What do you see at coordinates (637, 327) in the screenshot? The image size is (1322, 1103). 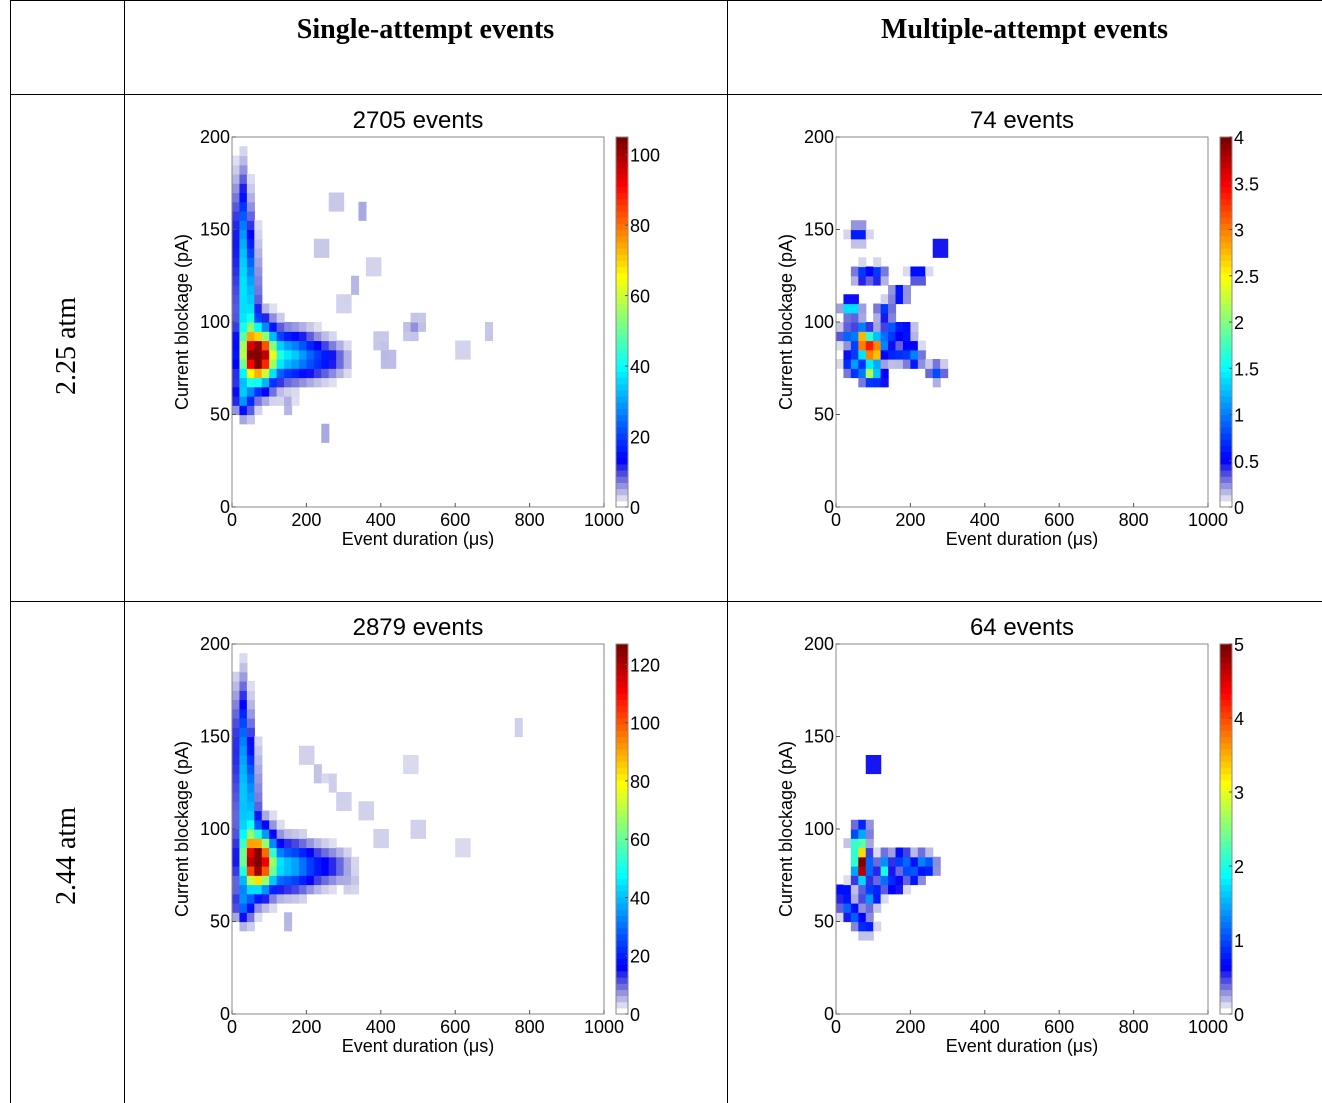 I see `colorbar: 0 20 40 60 80 100` at bounding box center [637, 327].